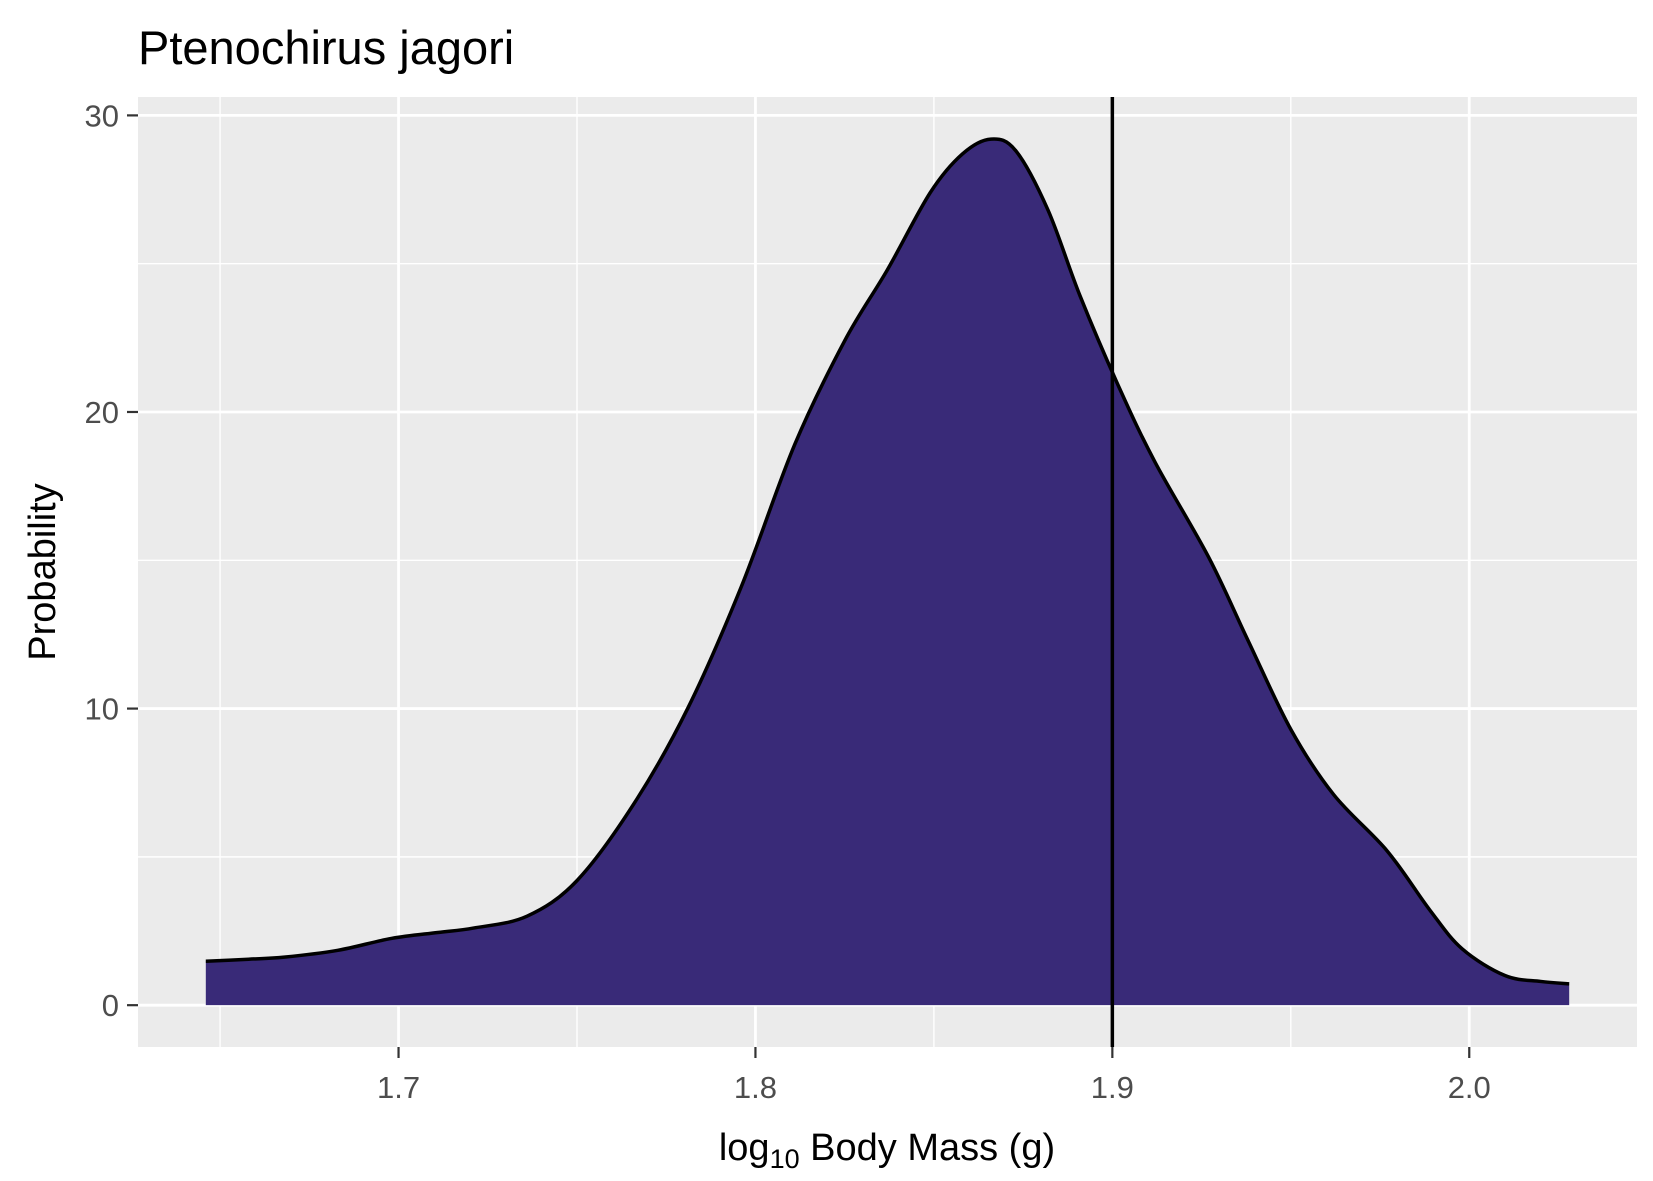 This screenshot has height=1181, width=1653. Describe the element at coordinates (110, 1005) in the screenshot. I see `y-tick-label: 0` at that location.